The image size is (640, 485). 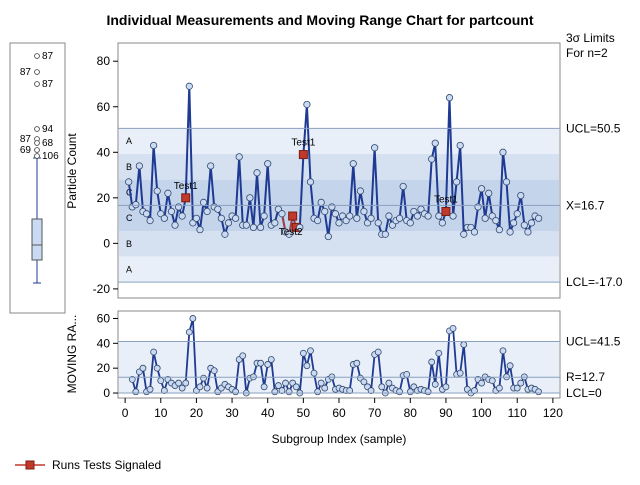 What do you see at coordinates (268, 413) in the screenshot?
I see `x-tick-label: 40` at bounding box center [268, 413].